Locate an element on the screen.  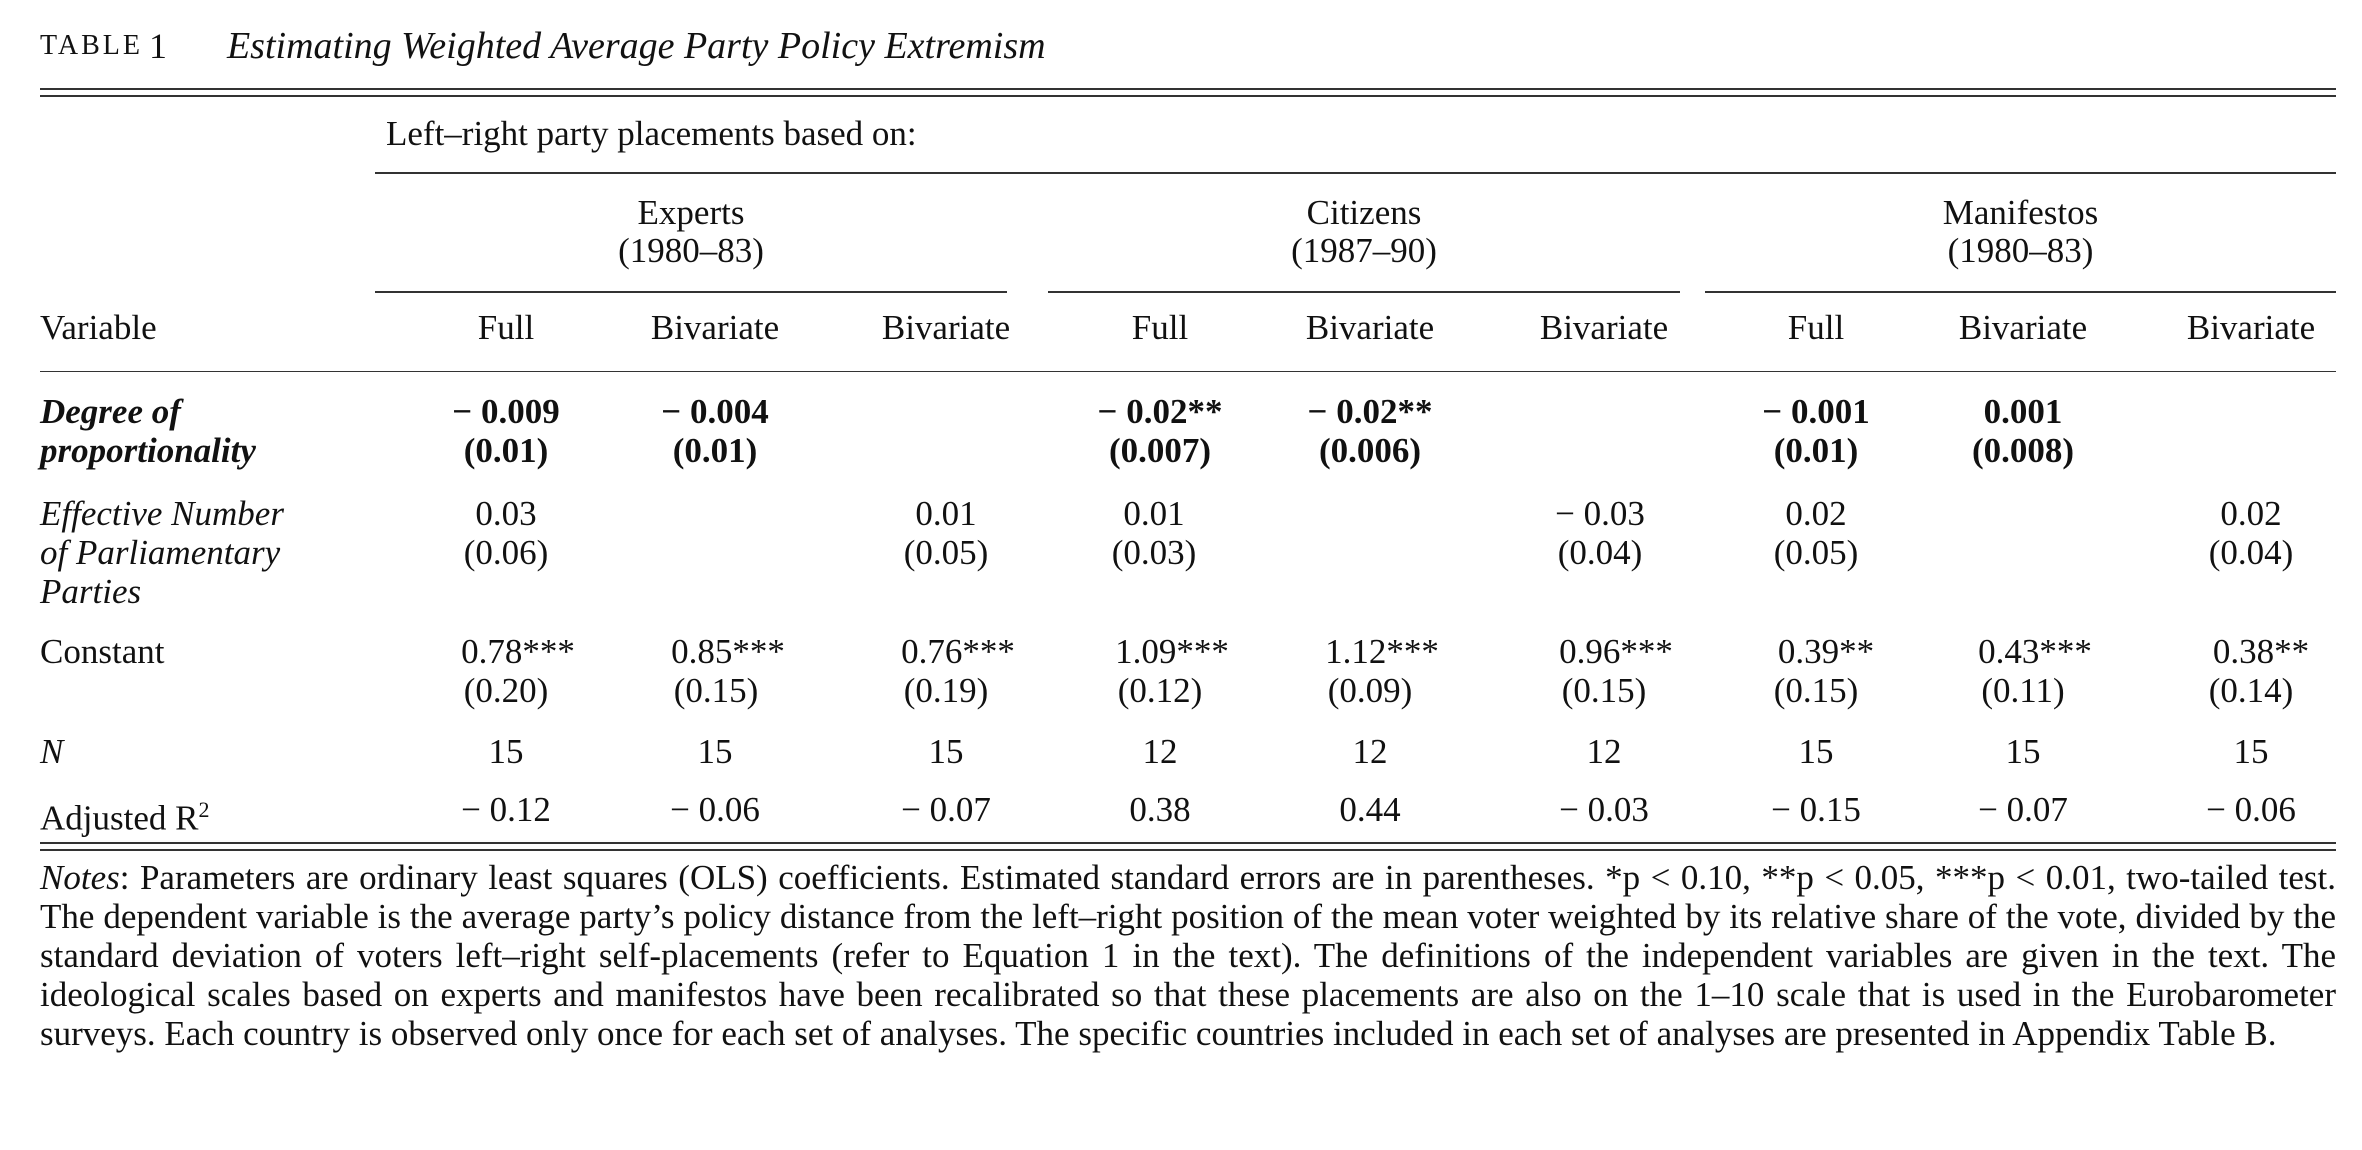
group-name: Manifestos is located at coordinates (2020, 212).